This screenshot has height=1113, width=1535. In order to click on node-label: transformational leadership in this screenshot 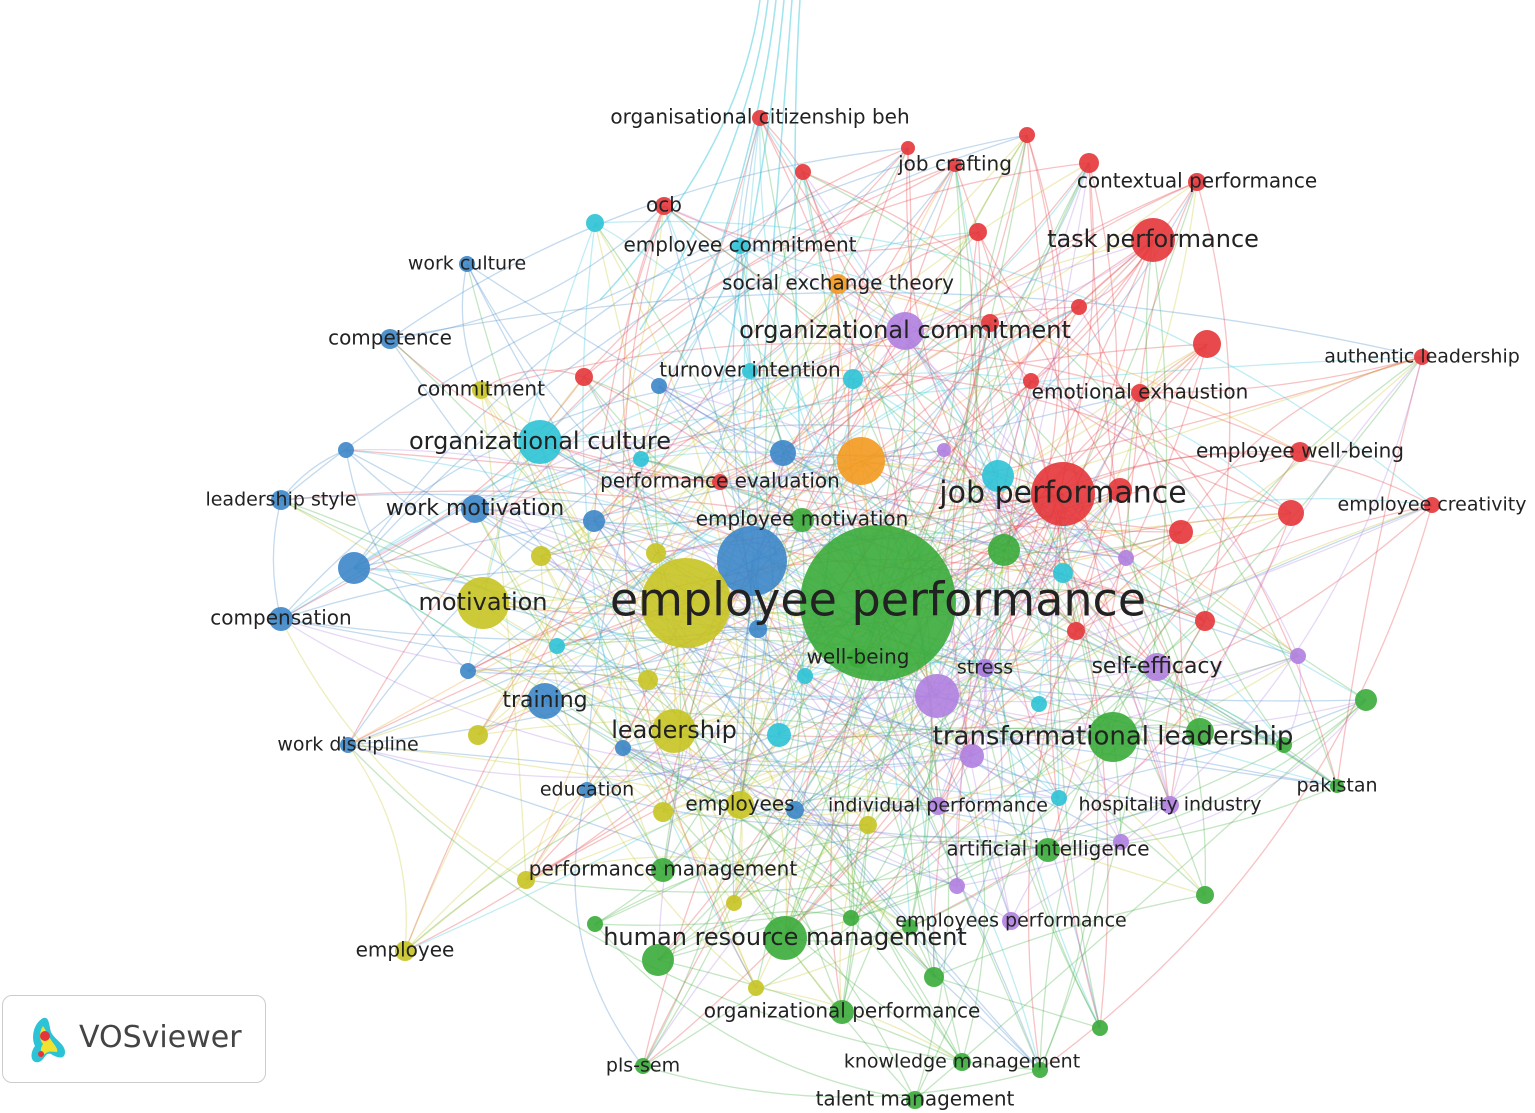, I will do `click(1113, 737)`.